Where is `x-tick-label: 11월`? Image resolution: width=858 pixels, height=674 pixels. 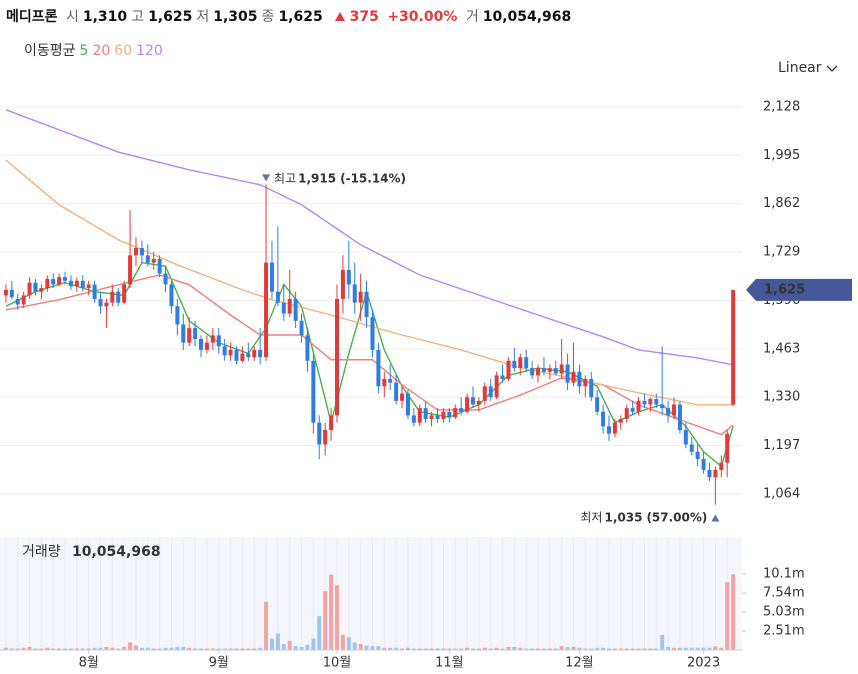
x-tick-label: 11월 is located at coordinates (449, 663).